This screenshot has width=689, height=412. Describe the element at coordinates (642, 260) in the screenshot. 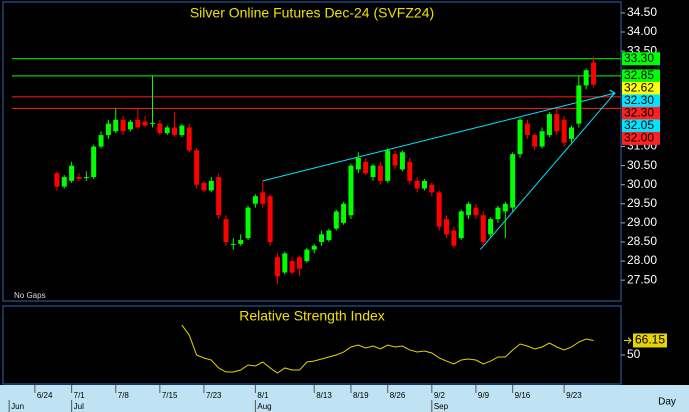

I see `y-tick-label: 28.00` at that location.